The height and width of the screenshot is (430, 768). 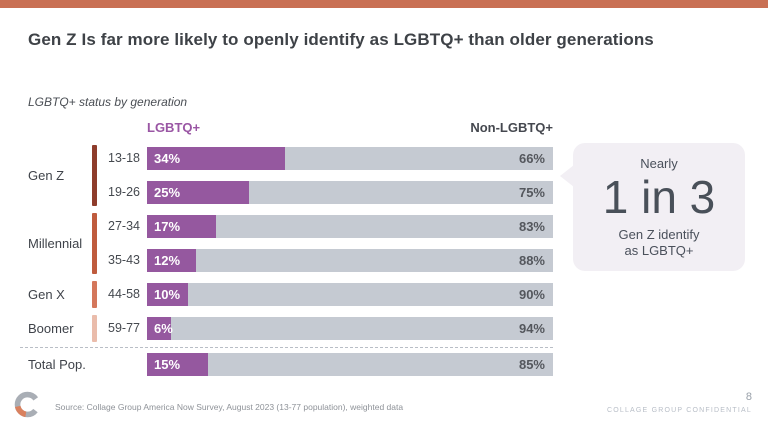 What do you see at coordinates (350, 260) in the screenshot?
I see `stacked-bar-row: 12% 88%` at bounding box center [350, 260].